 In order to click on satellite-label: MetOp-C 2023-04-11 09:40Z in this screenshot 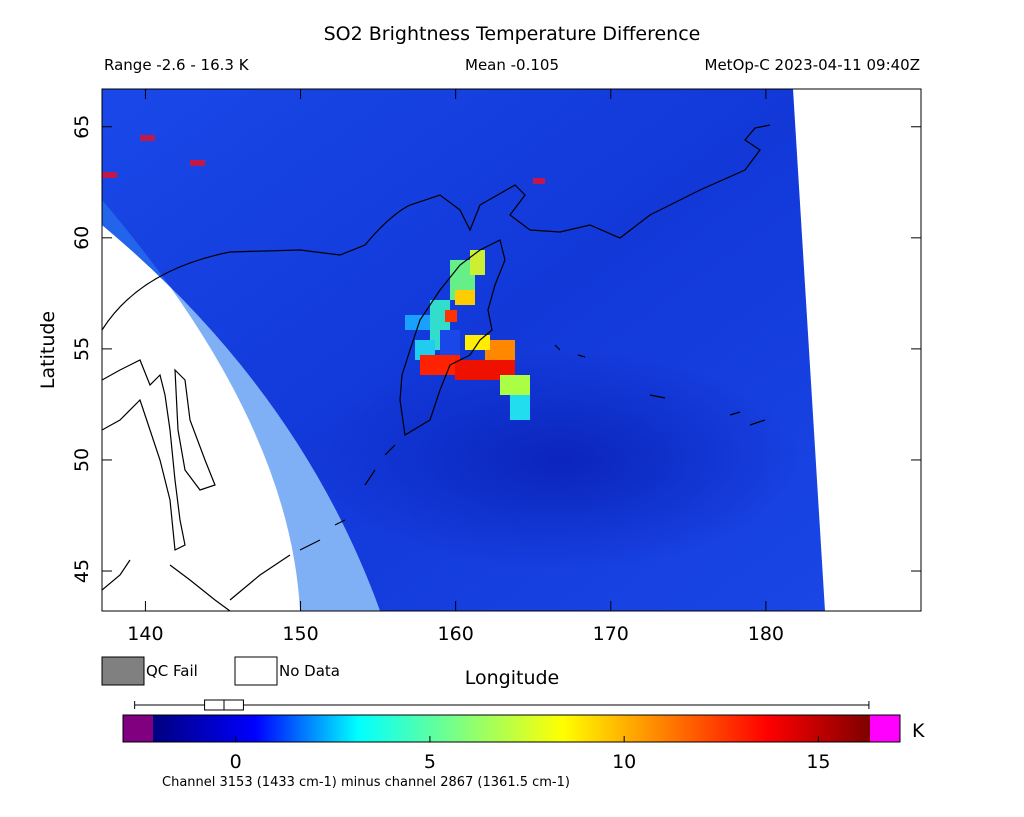, I will do `click(812, 65)`.